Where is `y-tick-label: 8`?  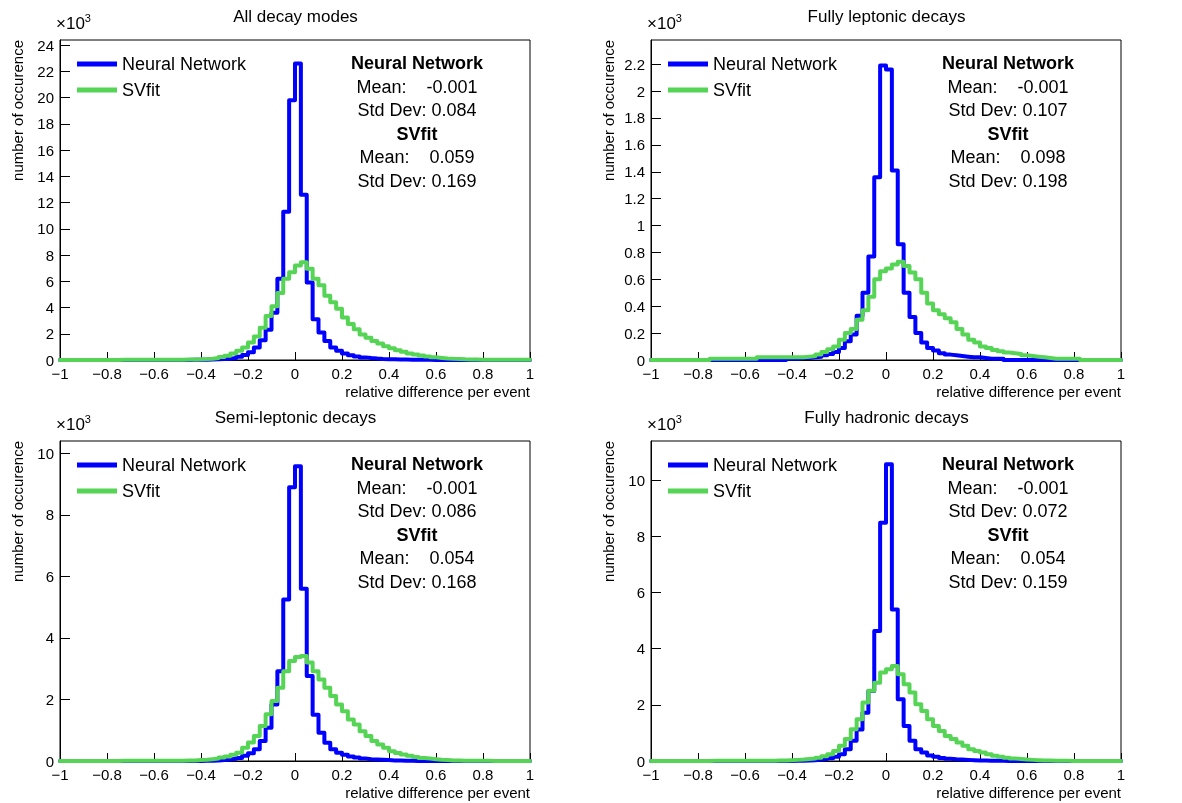
y-tick-label: 8 is located at coordinates (640, 536).